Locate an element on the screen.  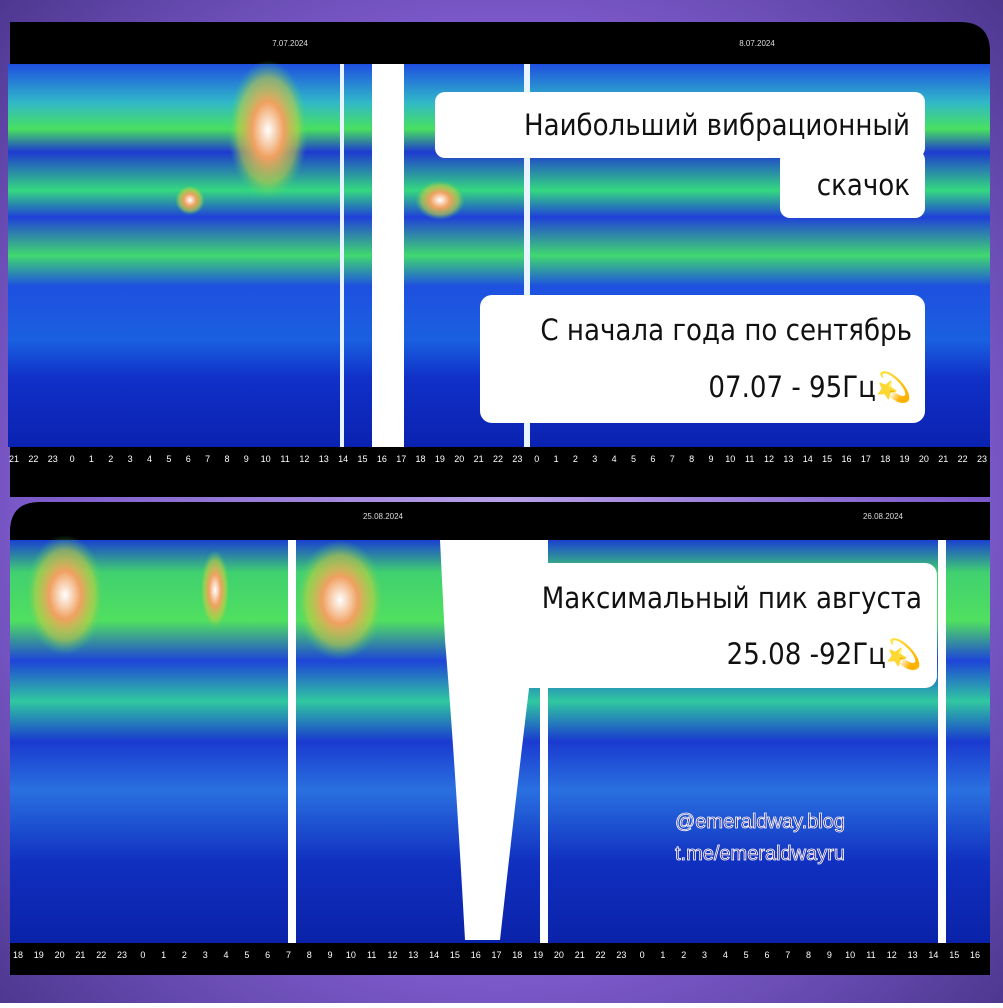
caption-line: Максимальный пик августа is located at coordinates (732, 598).